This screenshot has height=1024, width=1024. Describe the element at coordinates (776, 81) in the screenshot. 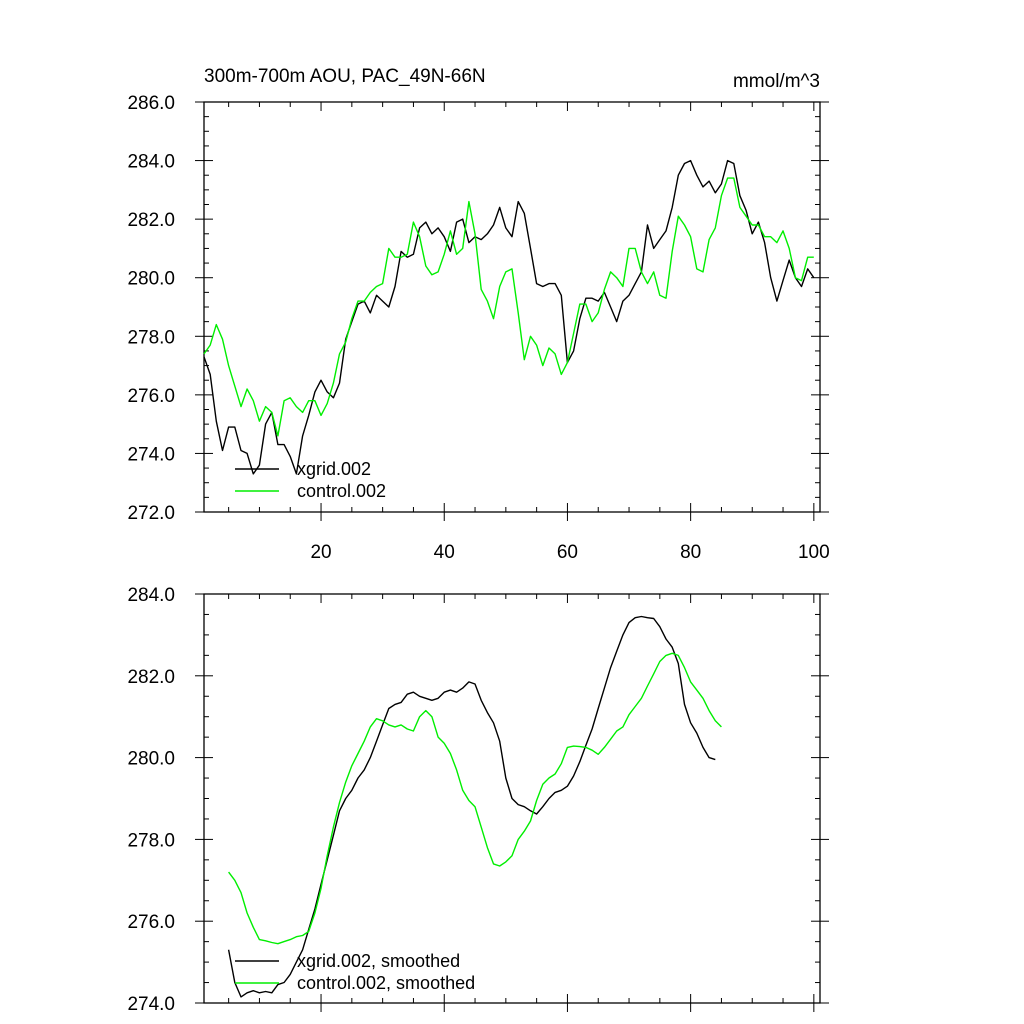

I see `units-label: mmol/m^3` at that location.